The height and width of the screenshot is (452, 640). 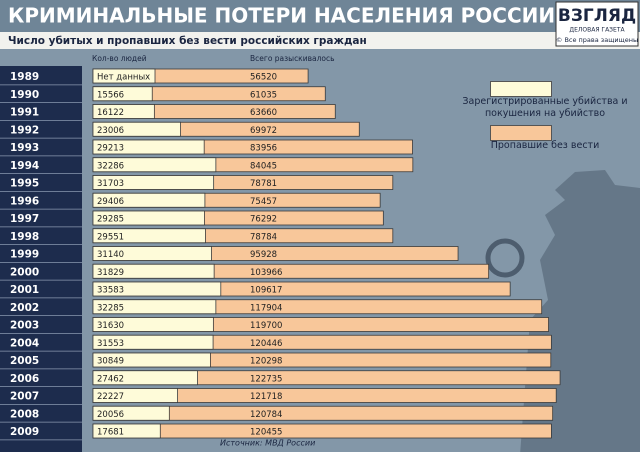 What do you see at coordinates (24, 237) in the screenshot?
I see `year-label: 1998` at bounding box center [24, 237].